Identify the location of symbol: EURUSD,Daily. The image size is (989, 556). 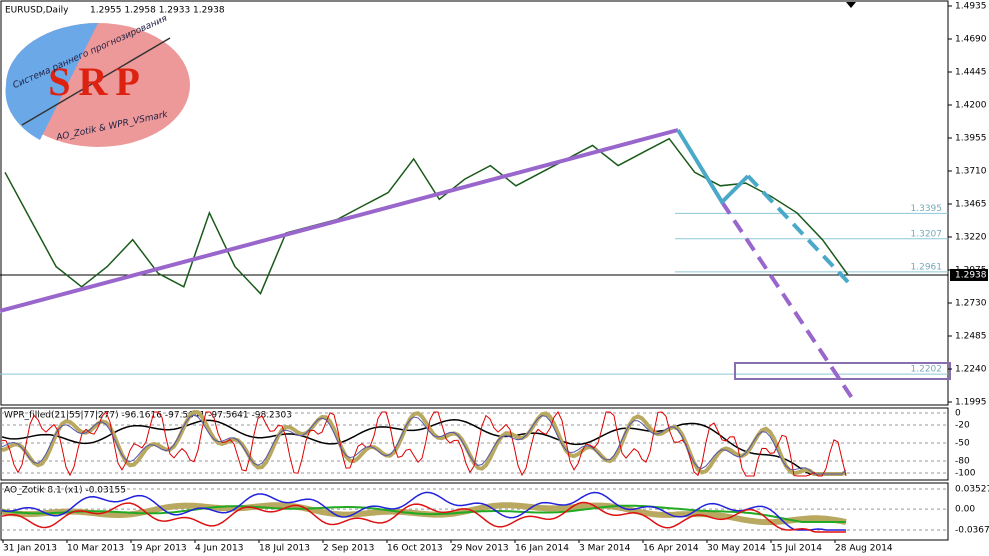
(37, 11).